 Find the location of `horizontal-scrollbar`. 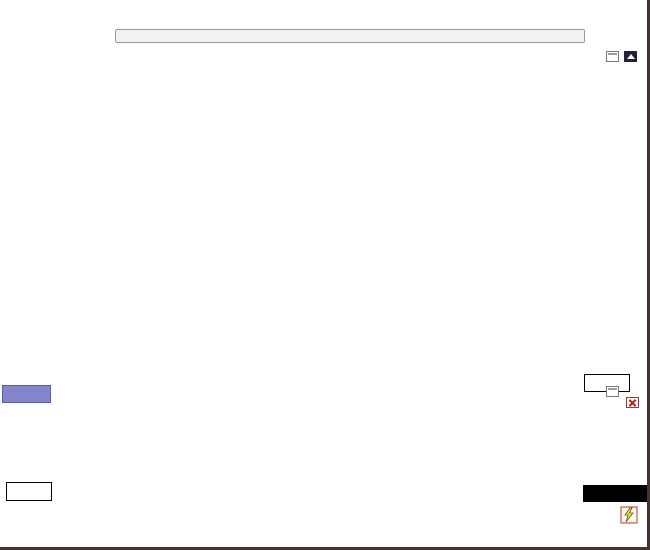

horizontal-scrollbar is located at coordinates (350, 36).